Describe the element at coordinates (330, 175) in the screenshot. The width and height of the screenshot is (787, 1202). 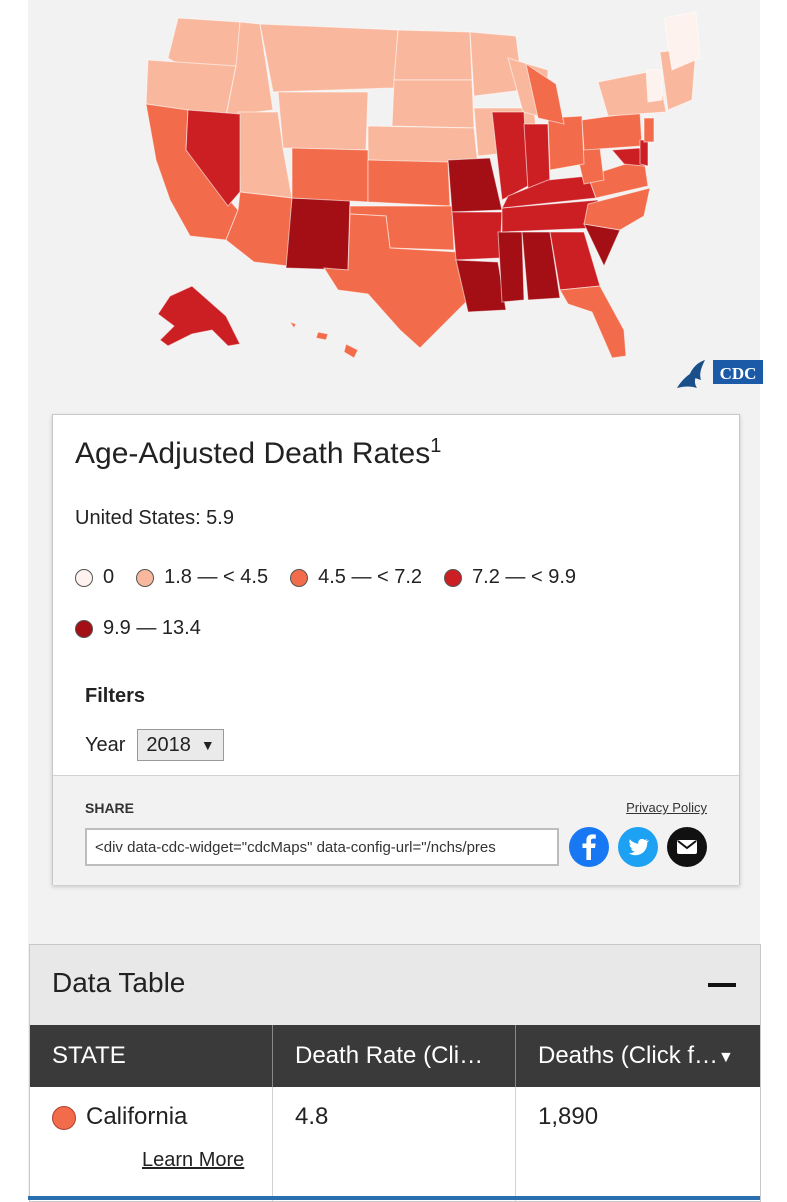
I see `state-colorado` at that location.